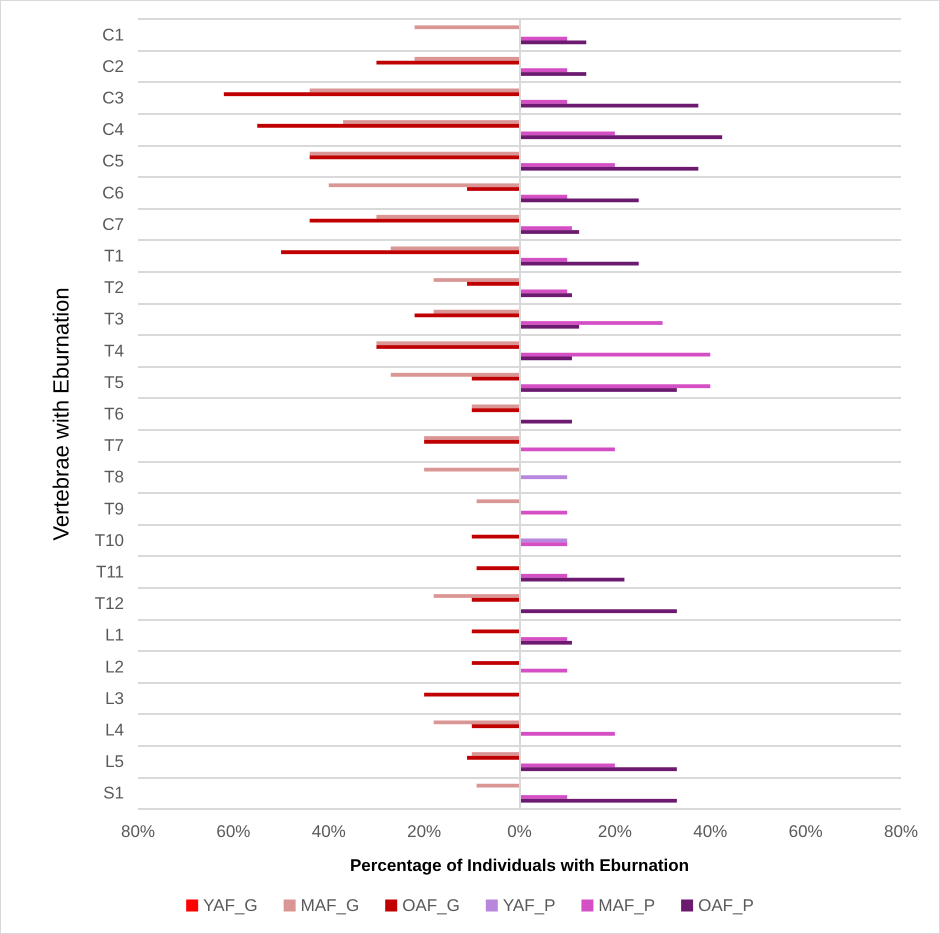 The image size is (940, 934). I want to click on y-axis-title: Vertebrae with Eburnation, so click(61, 414).